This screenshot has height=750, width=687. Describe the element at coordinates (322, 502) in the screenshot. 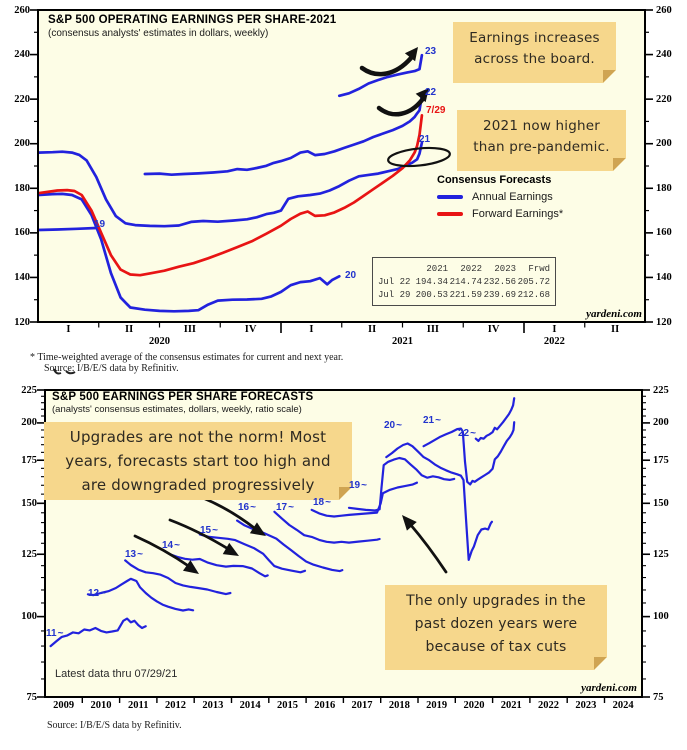

I see `series-label-18: 18~` at that location.